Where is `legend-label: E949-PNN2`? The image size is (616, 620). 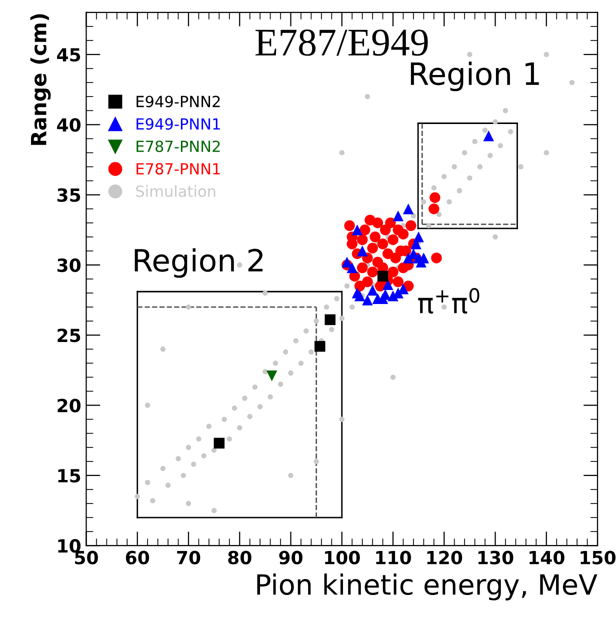 legend-label: E949-PNN2 is located at coordinates (178, 102).